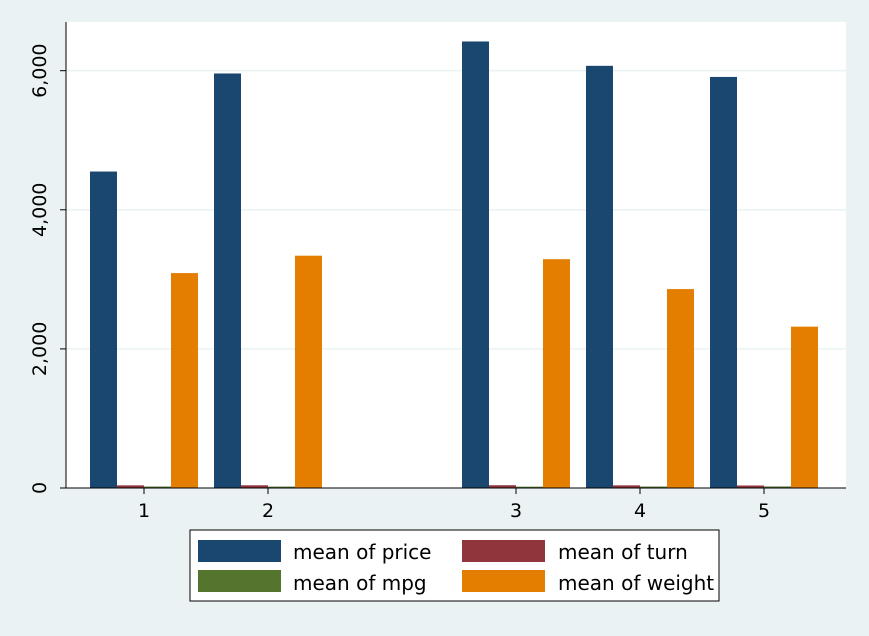 Image resolution: width=869 pixels, height=636 pixels. What do you see at coordinates (40, 70) in the screenshot?
I see `y-tick-label: 6,000` at bounding box center [40, 70].